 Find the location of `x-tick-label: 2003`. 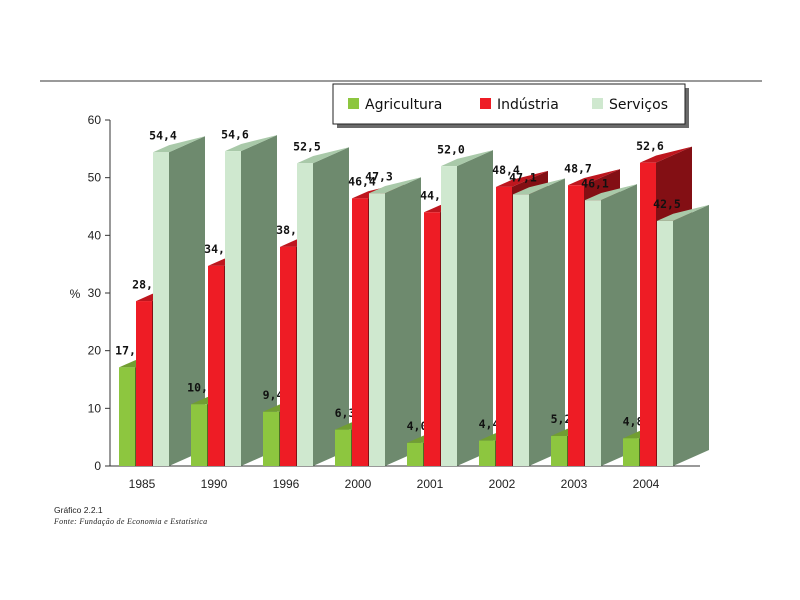

x-tick-label: 2003 is located at coordinates (574, 484).